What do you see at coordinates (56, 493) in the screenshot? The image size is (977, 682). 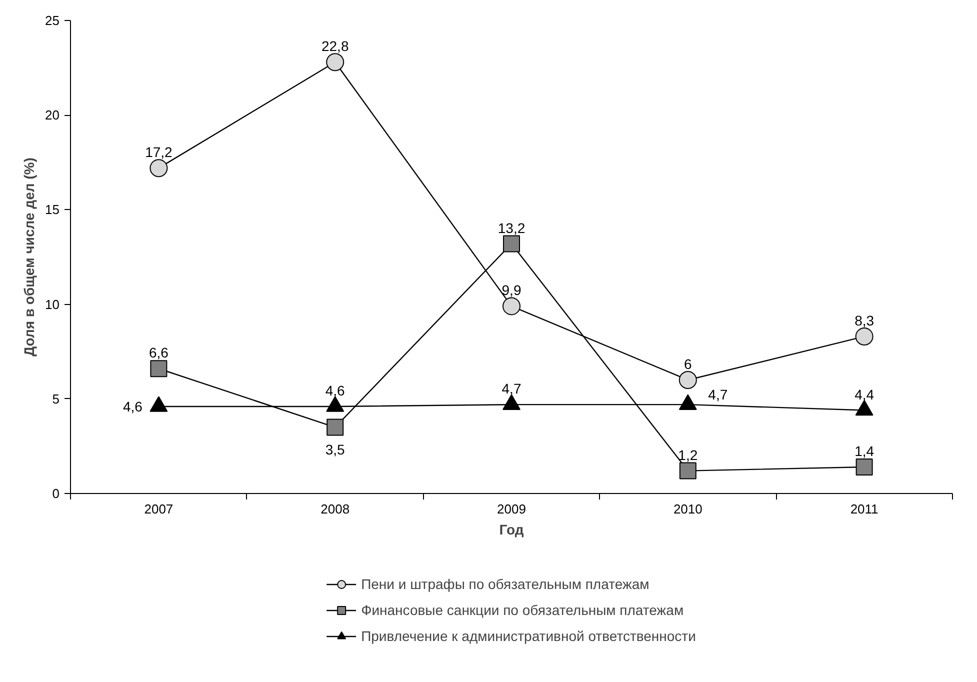 I see `y-tick-label: 0` at bounding box center [56, 493].